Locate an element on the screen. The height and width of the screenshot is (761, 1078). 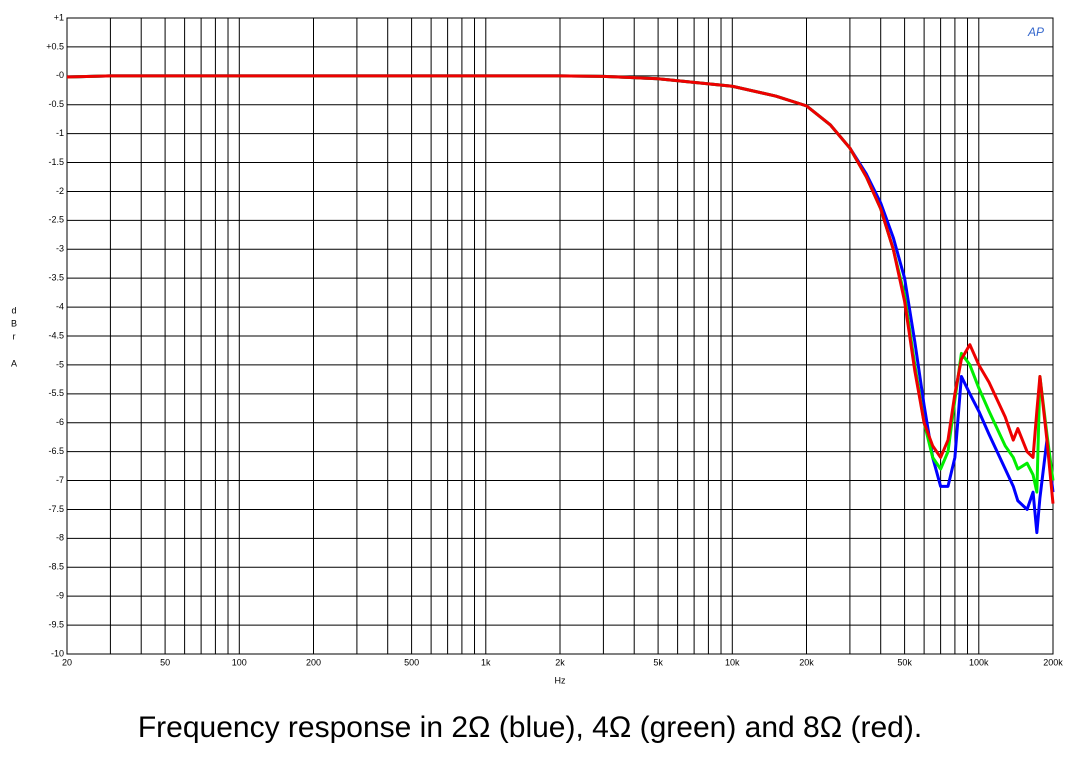
y-axis-label: d is located at coordinates (13, 310).